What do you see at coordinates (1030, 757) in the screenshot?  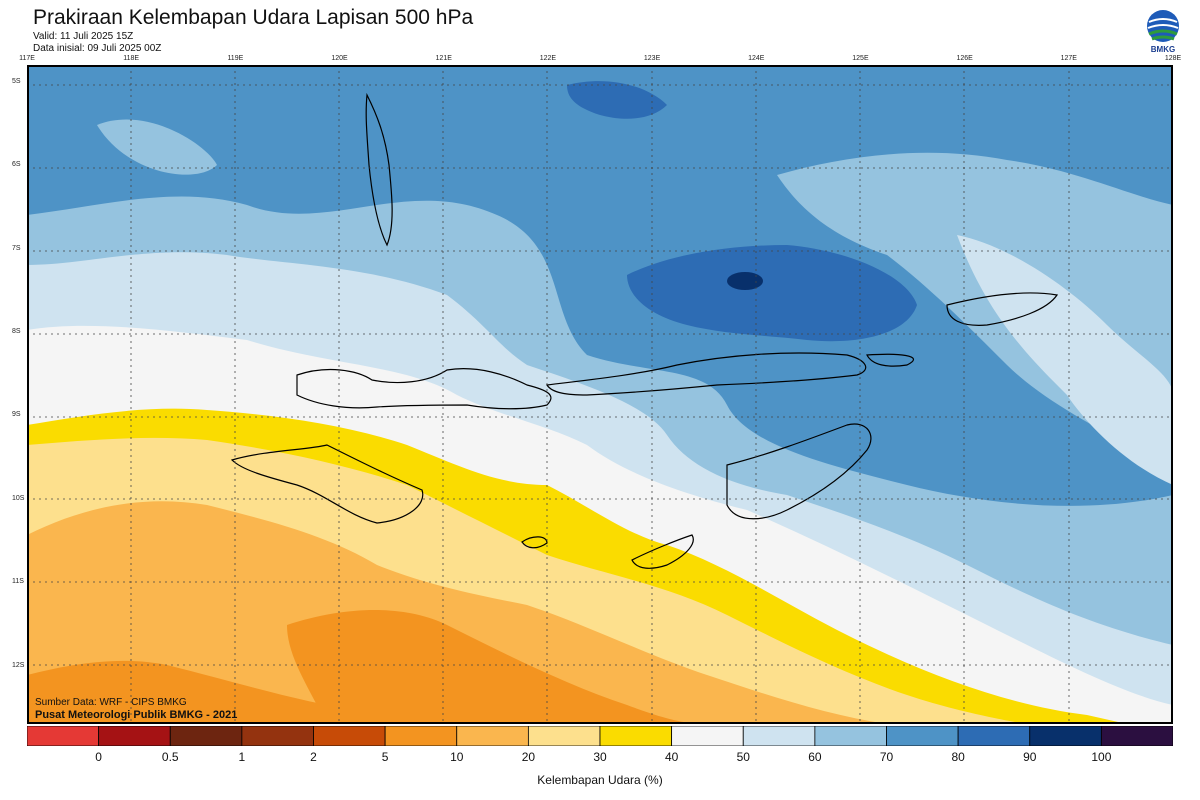 I see `colorbar-tick-label: 90` at bounding box center [1030, 757].